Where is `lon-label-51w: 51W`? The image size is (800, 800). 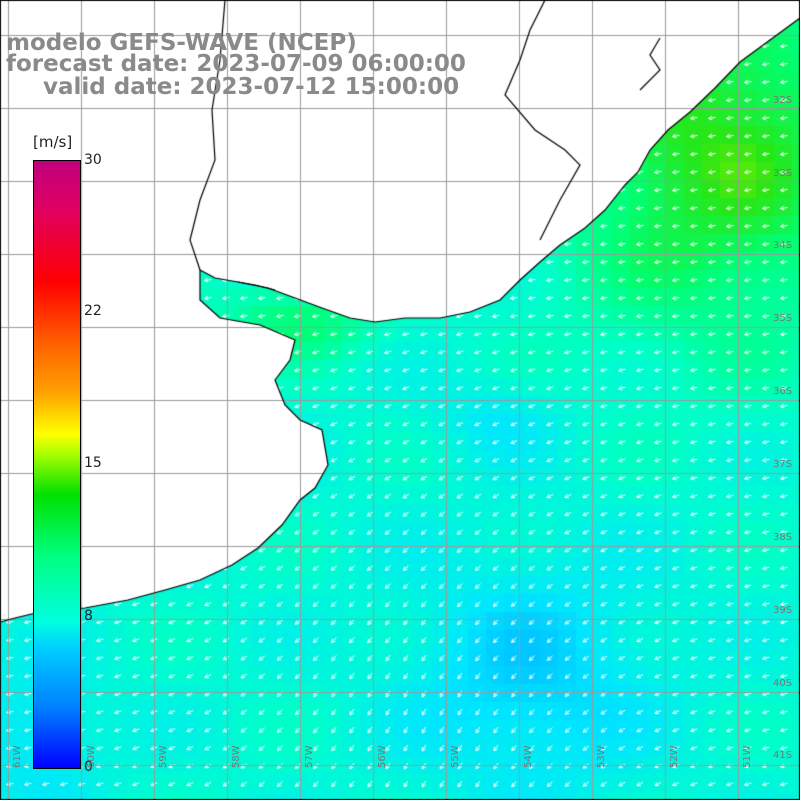
lon-label-51w: 51W is located at coordinates (747, 756).